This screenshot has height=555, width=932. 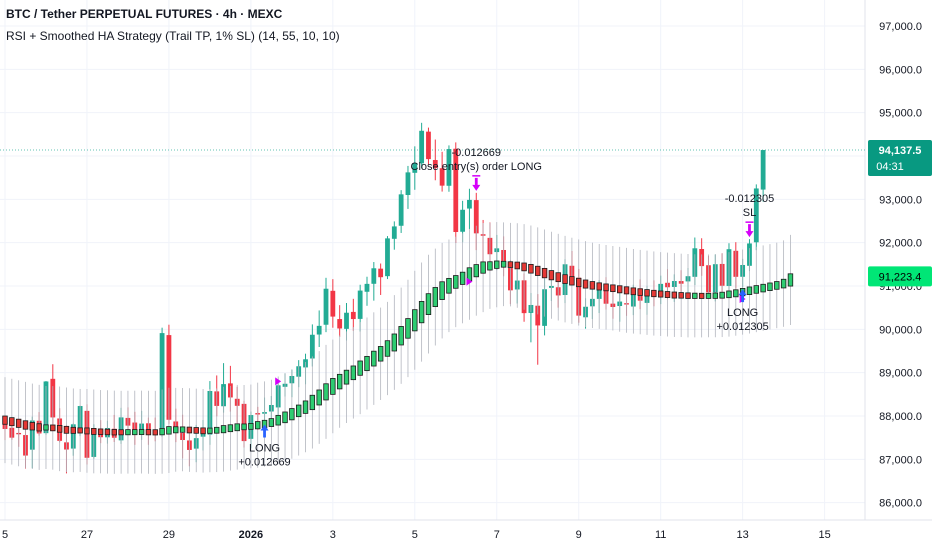 What do you see at coordinates (900, 460) in the screenshot?
I see `y-tick-label: 87,000.0` at bounding box center [900, 460].